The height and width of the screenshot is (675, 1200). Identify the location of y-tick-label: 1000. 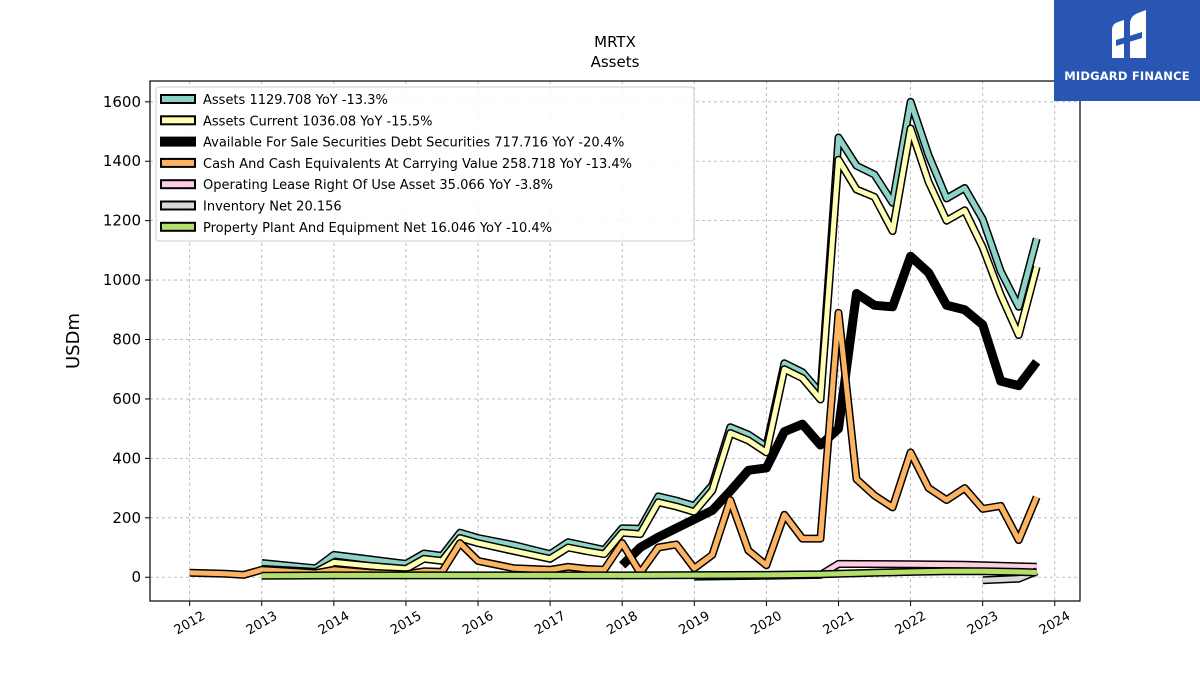
(122, 280).